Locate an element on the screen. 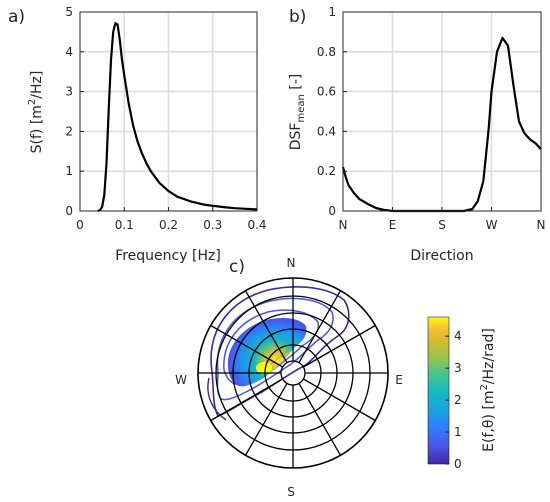 The image size is (550, 502). chart-a-ylabel-sup: 2 is located at coordinates (32, 102).